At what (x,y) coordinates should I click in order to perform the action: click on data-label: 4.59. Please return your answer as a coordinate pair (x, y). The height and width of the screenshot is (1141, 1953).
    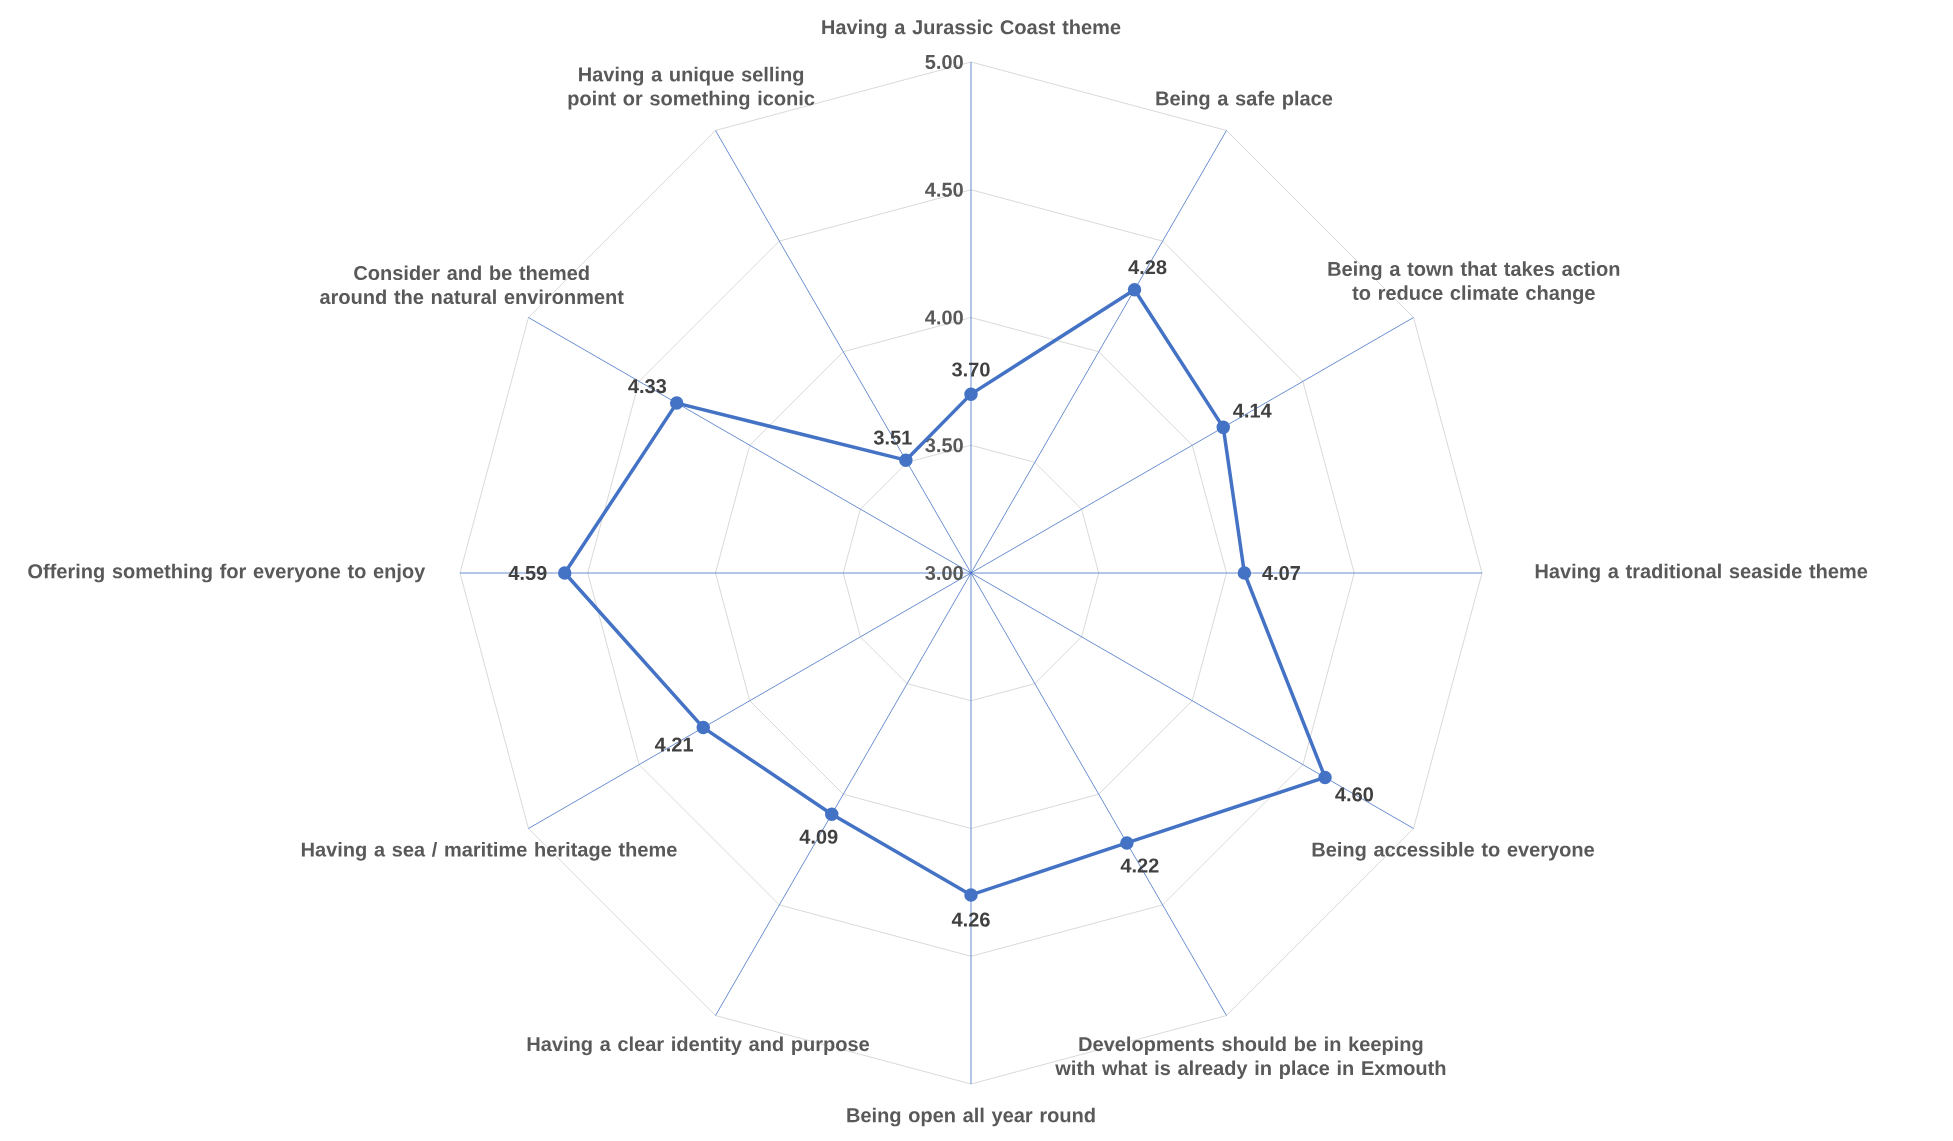
    Looking at the image, I should click on (527, 573).